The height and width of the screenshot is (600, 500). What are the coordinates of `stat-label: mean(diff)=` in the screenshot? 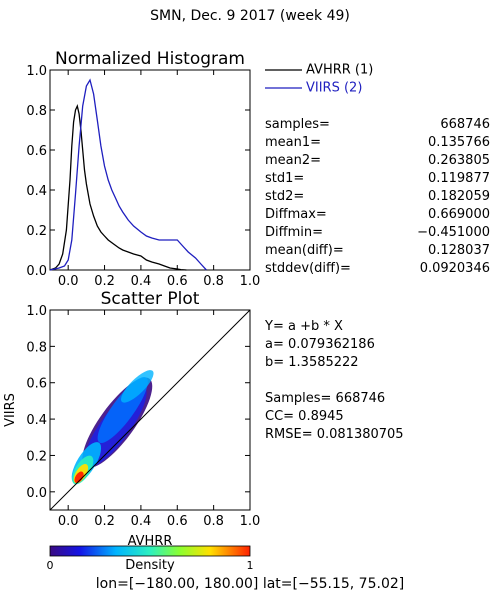 It's located at (304, 250).